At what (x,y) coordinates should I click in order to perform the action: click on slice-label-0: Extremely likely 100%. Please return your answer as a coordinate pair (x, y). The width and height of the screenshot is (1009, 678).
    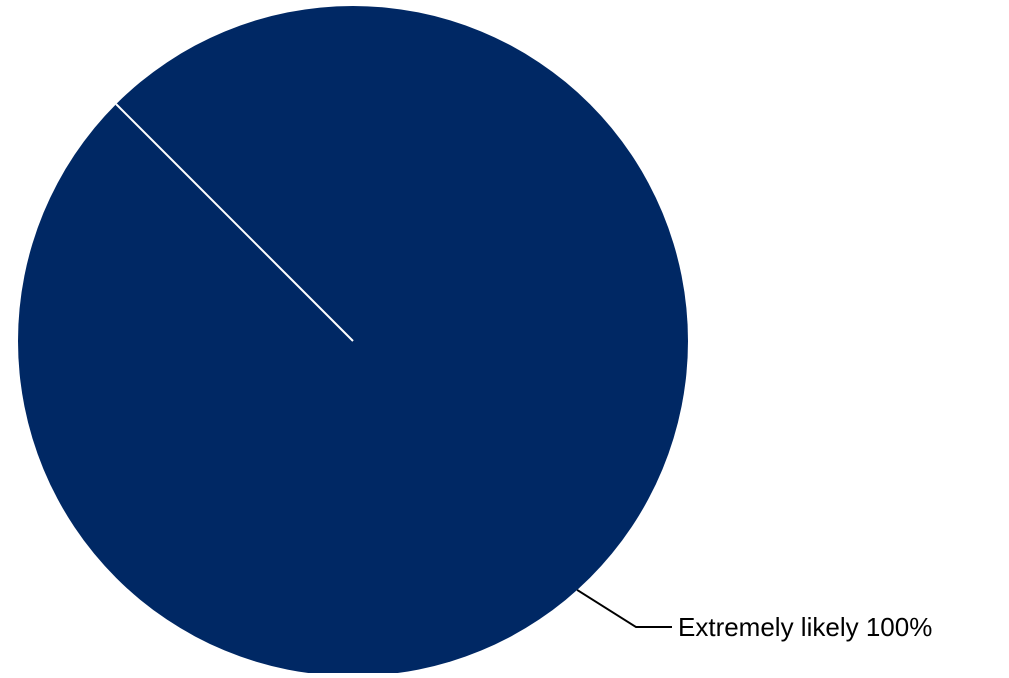
    Looking at the image, I should click on (805, 627).